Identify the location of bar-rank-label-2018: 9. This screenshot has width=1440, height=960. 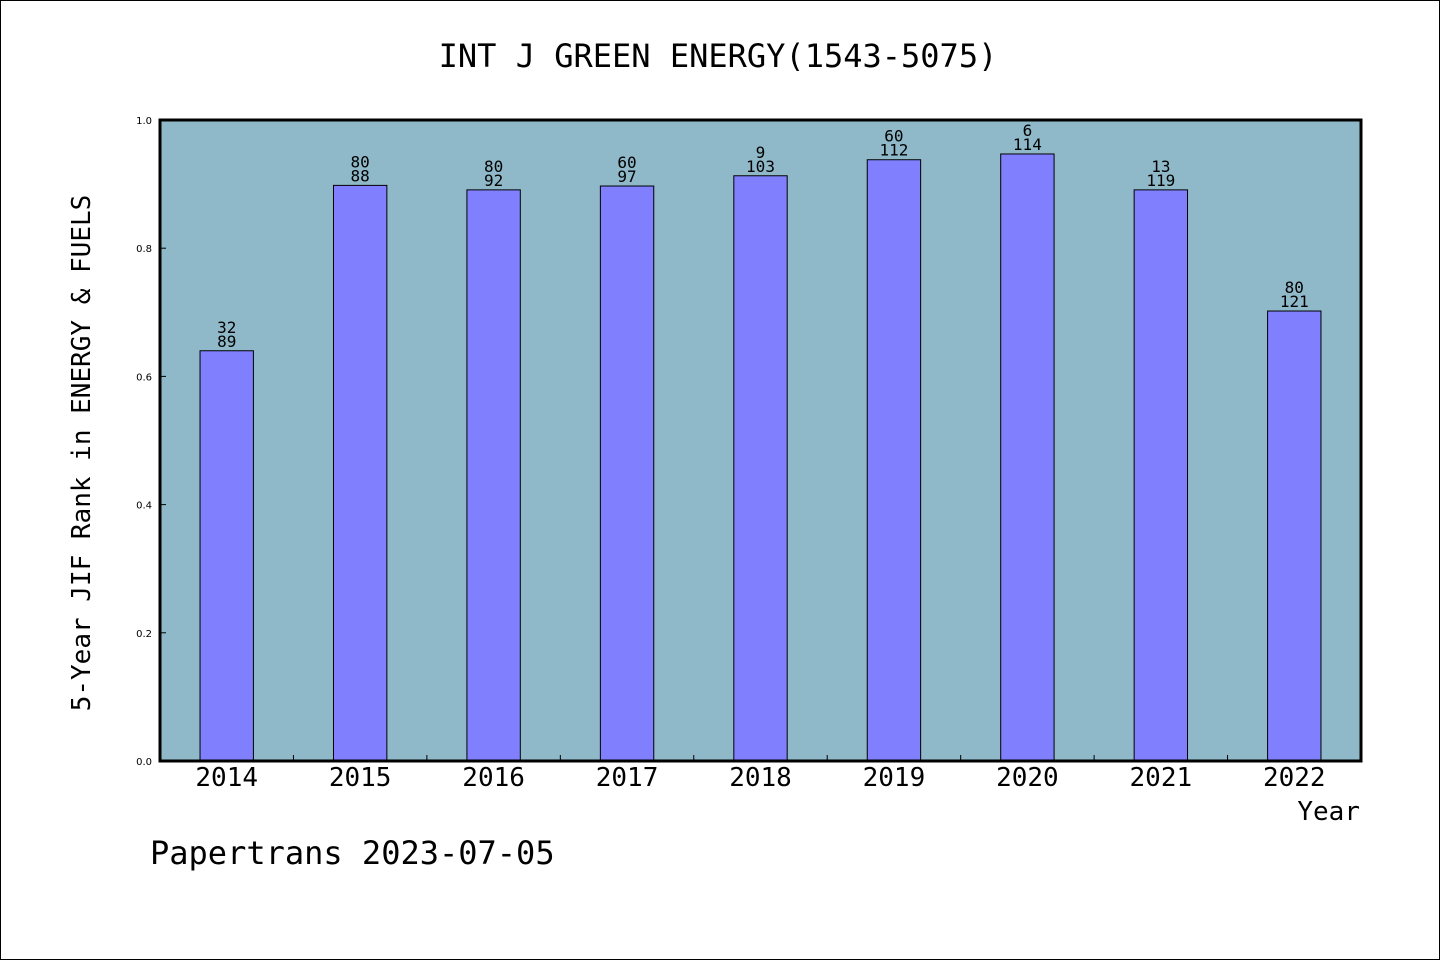
(761, 152).